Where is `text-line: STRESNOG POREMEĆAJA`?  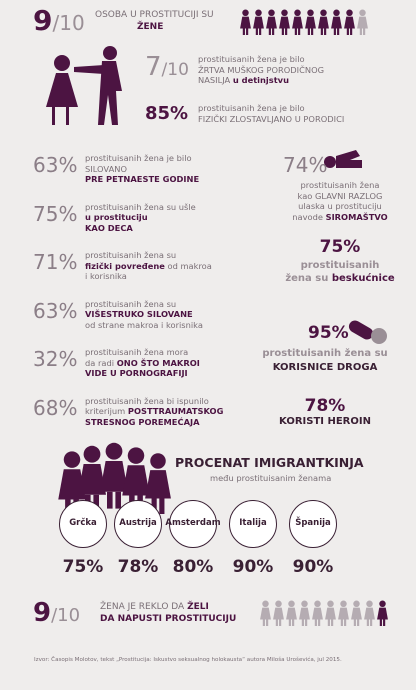
text-line: STRESNOG POREMEĆAJA is located at coordinates (142, 421).